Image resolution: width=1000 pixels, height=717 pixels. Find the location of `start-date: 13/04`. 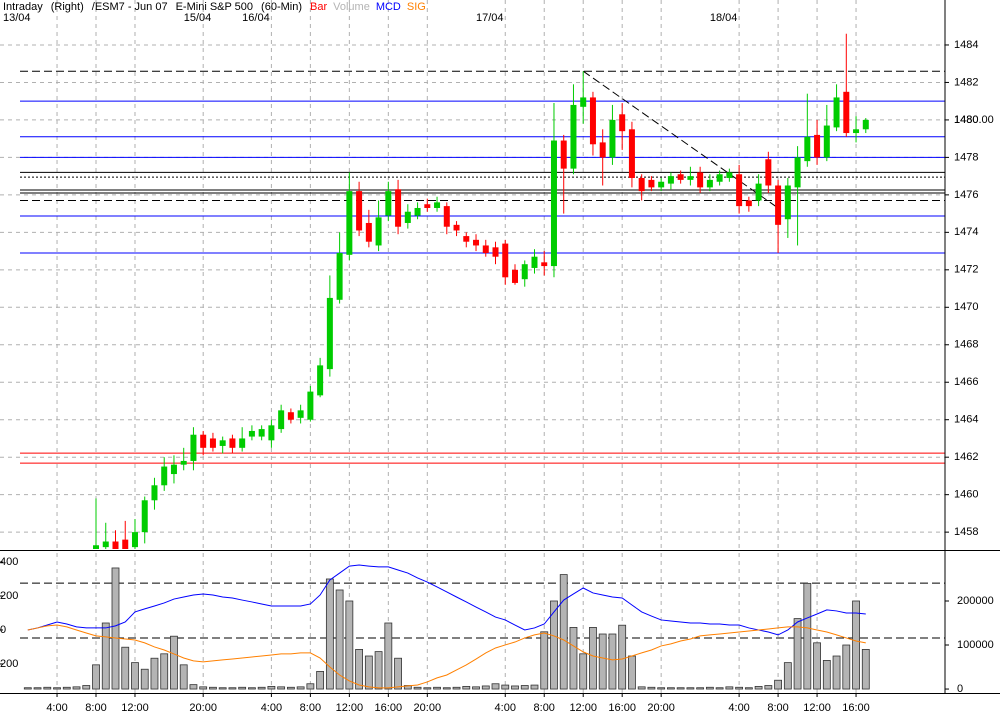

start-date: 13/04 is located at coordinates (17, 18).